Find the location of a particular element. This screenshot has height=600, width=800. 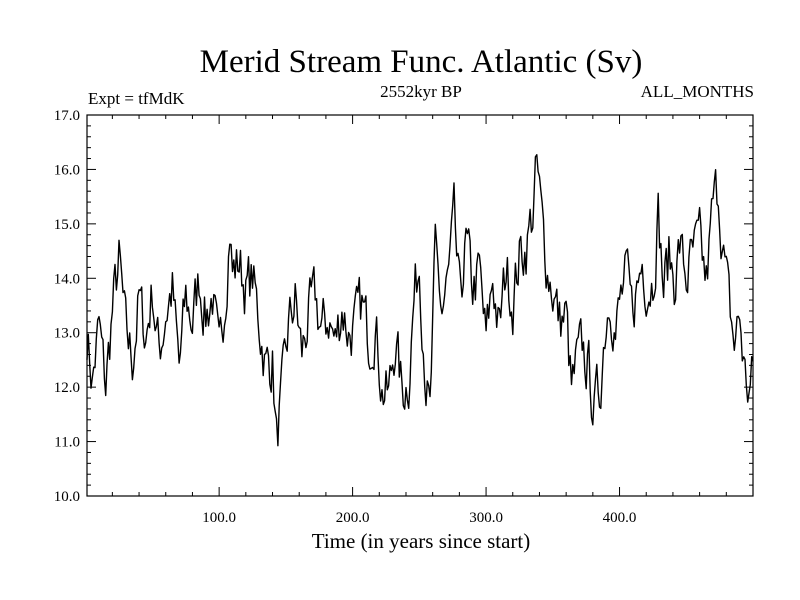

y-tick-label: 13.0 is located at coordinates (67, 334).